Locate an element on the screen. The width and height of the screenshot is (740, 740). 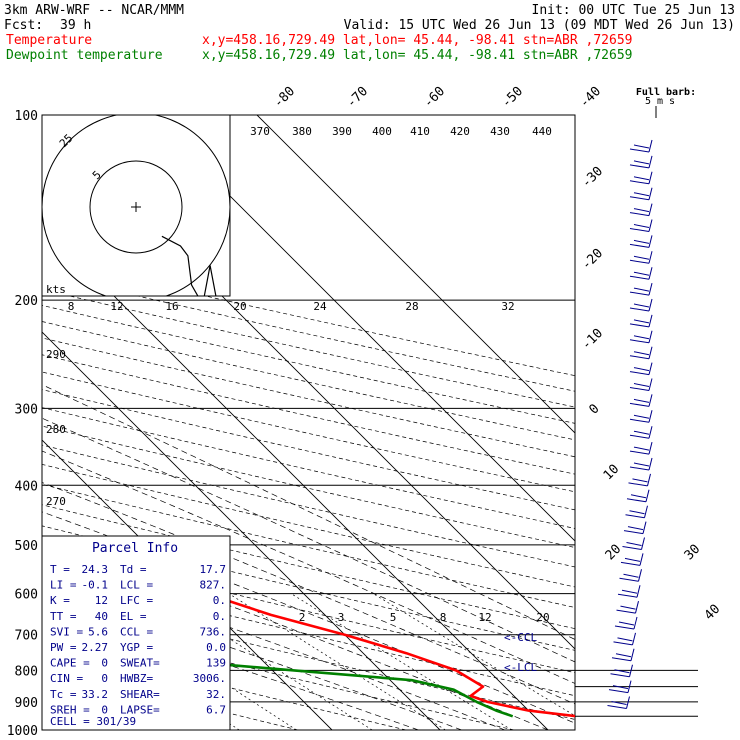
parcel-label: LCL = is located at coordinates (136, 585).